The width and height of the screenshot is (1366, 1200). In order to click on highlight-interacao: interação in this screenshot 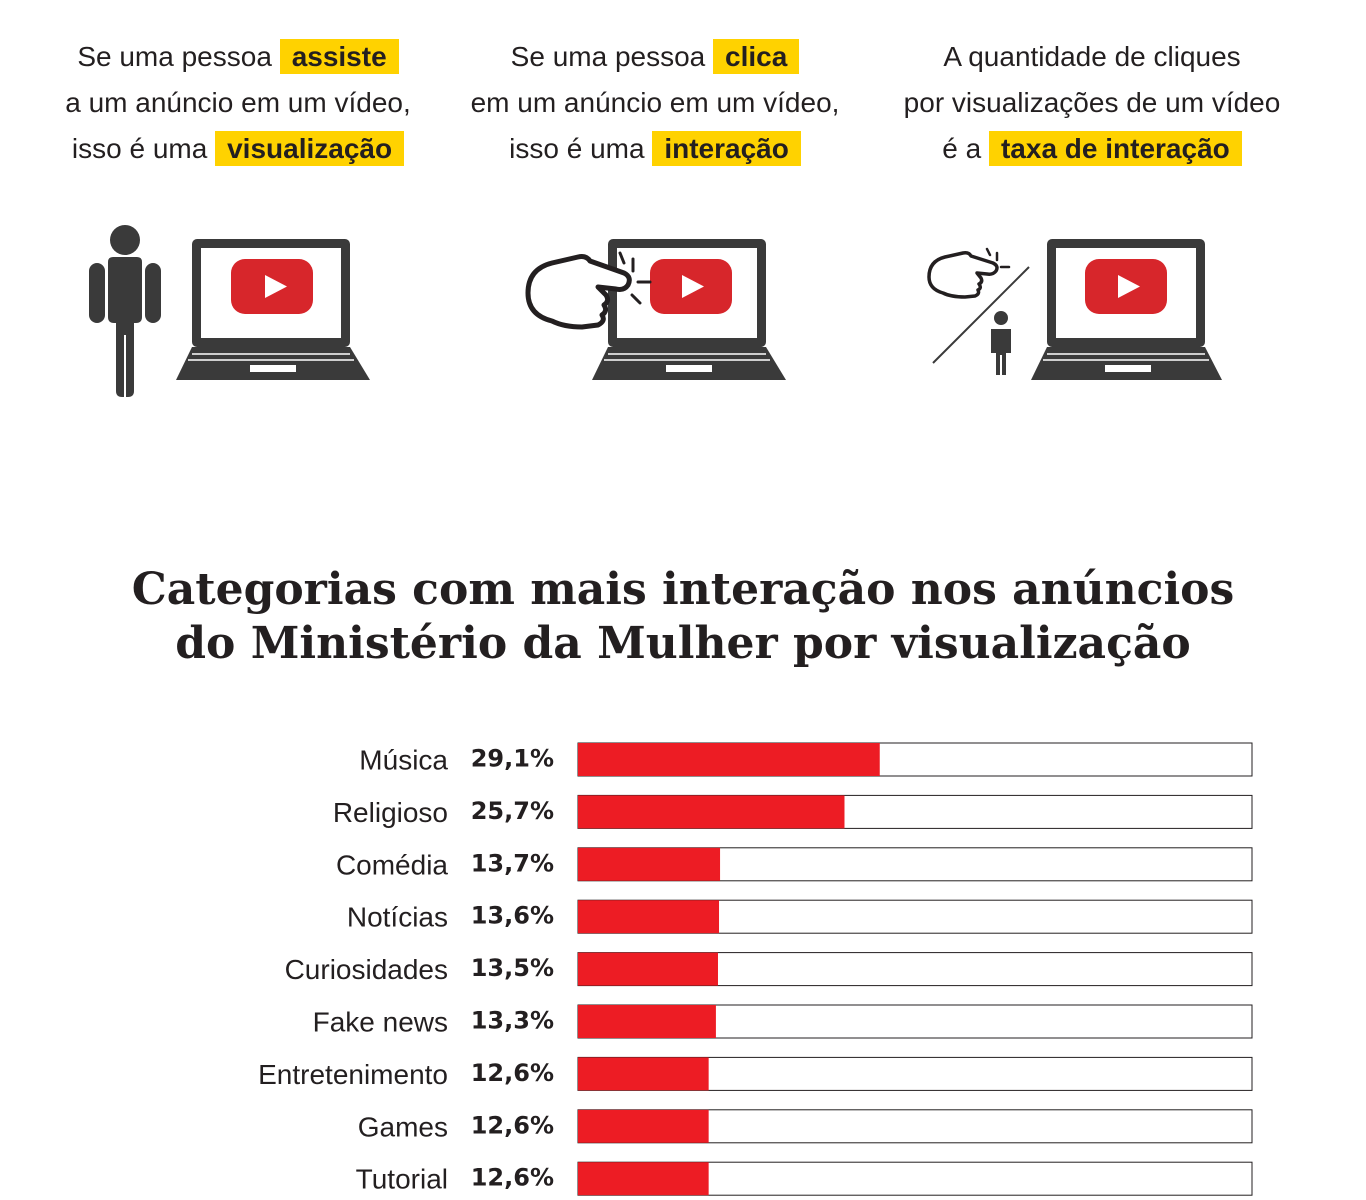, I will do `click(726, 148)`.